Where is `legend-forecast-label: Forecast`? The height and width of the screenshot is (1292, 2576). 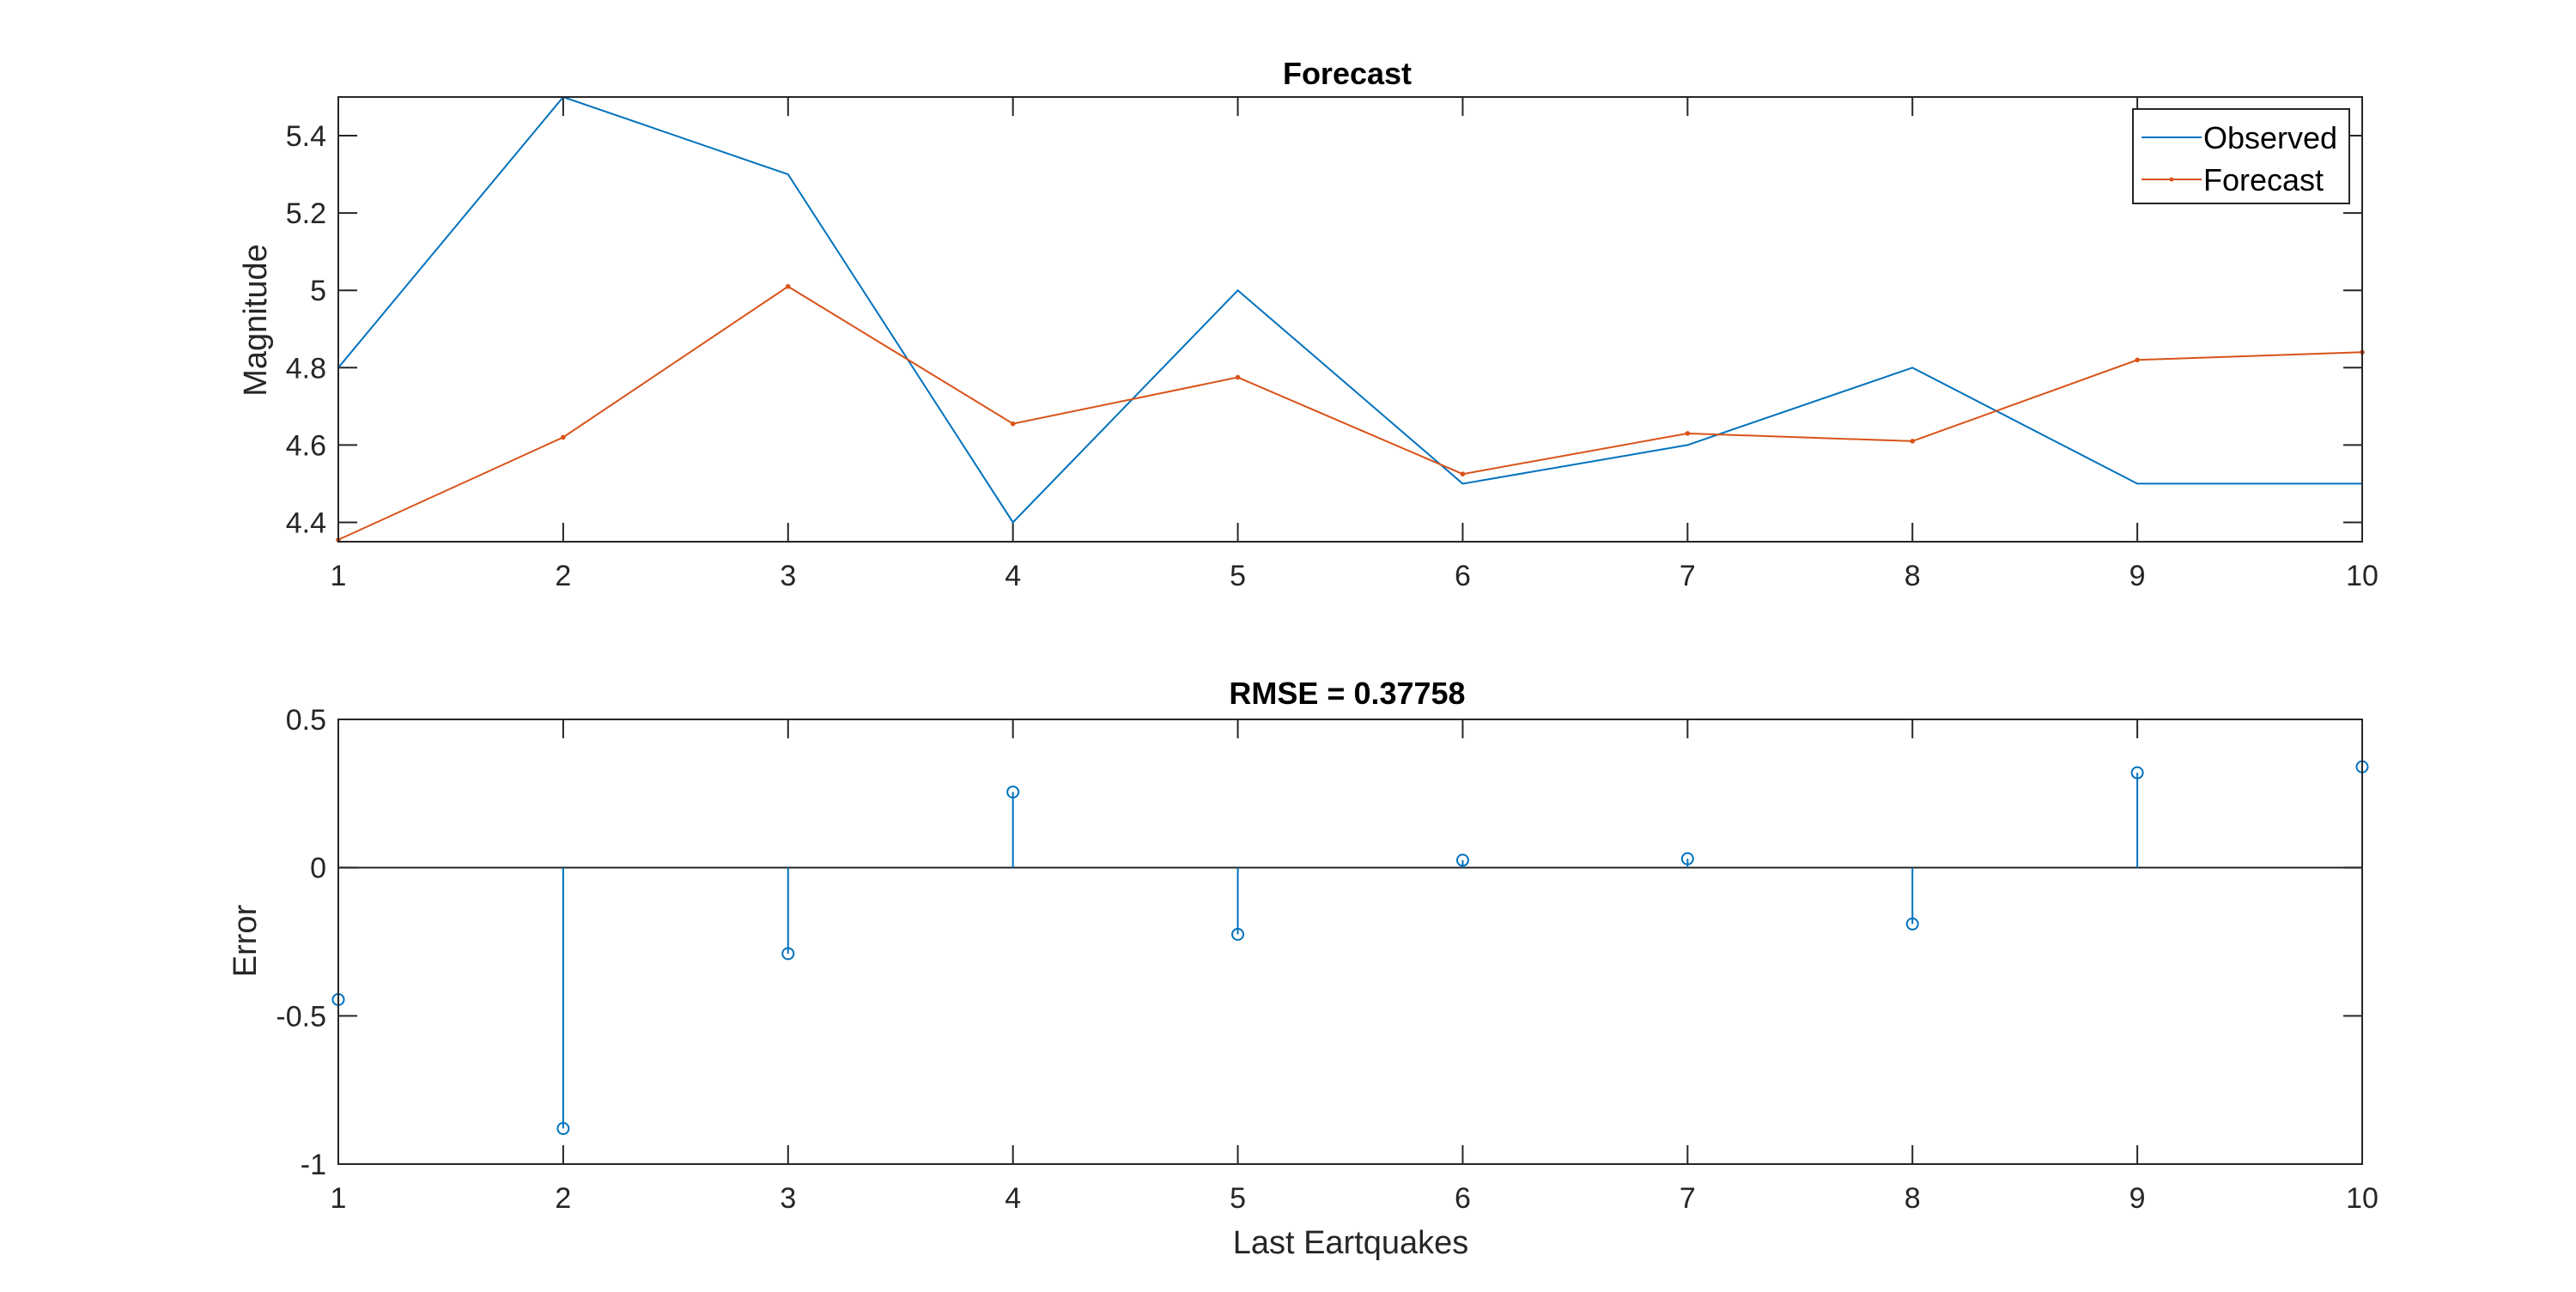 legend-forecast-label: Forecast is located at coordinates (2263, 179).